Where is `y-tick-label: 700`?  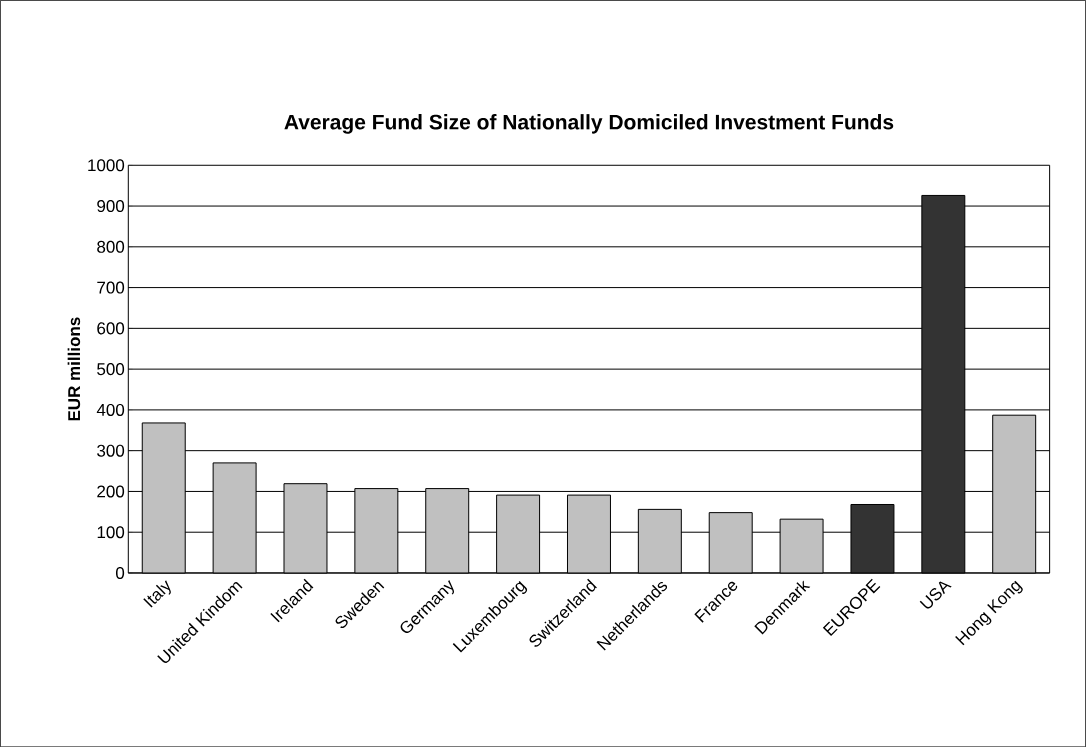 y-tick-label: 700 is located at coordinates (111, 287).